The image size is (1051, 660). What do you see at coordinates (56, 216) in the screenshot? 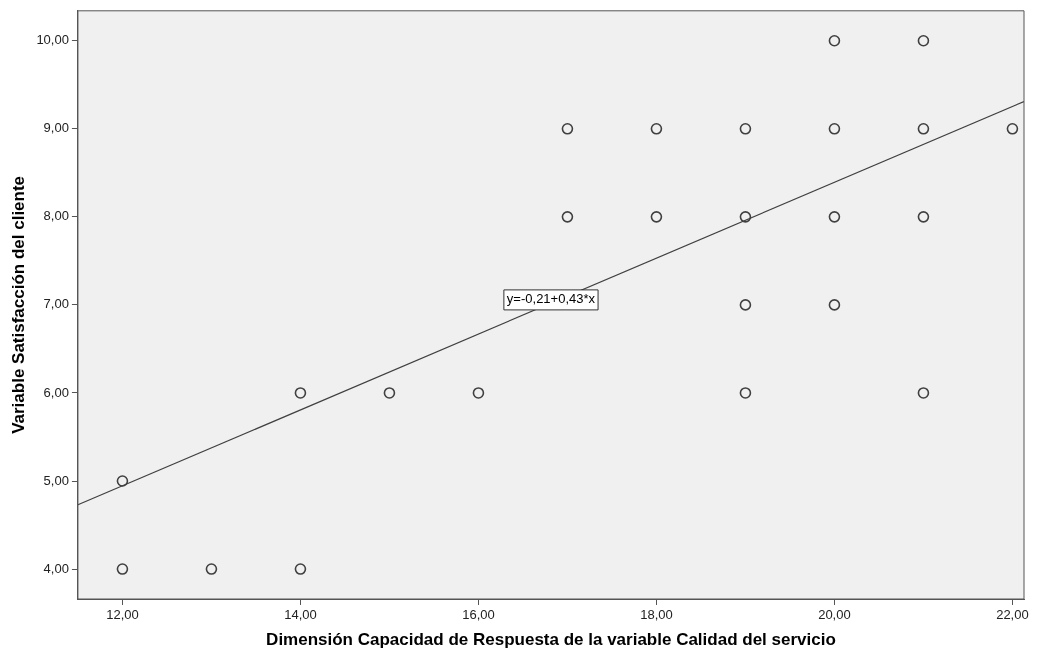
I see `y-tick-label: 8,00` at bounding box center [56, 216].